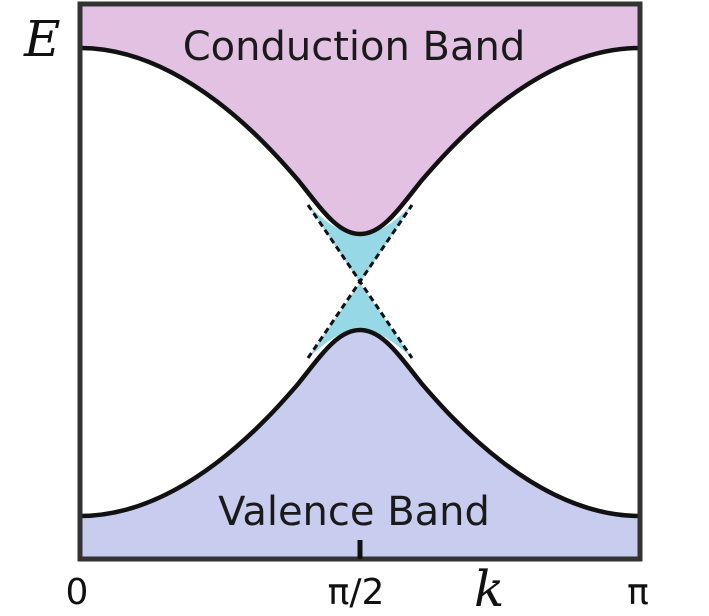  I want to click on dirac-cone-upper, so click(360, 244).